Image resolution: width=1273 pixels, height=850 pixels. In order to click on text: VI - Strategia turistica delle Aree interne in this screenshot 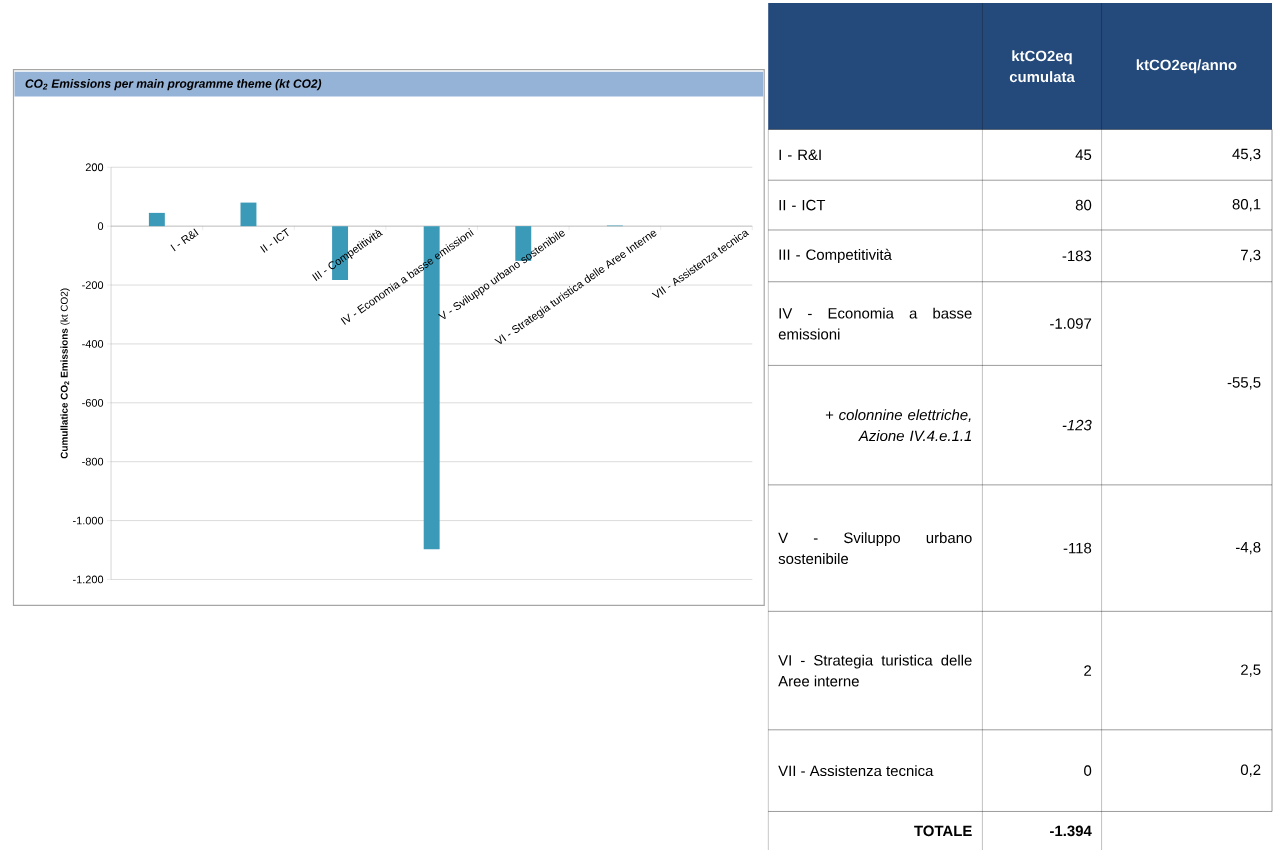, I will do `click(875, 670)`.